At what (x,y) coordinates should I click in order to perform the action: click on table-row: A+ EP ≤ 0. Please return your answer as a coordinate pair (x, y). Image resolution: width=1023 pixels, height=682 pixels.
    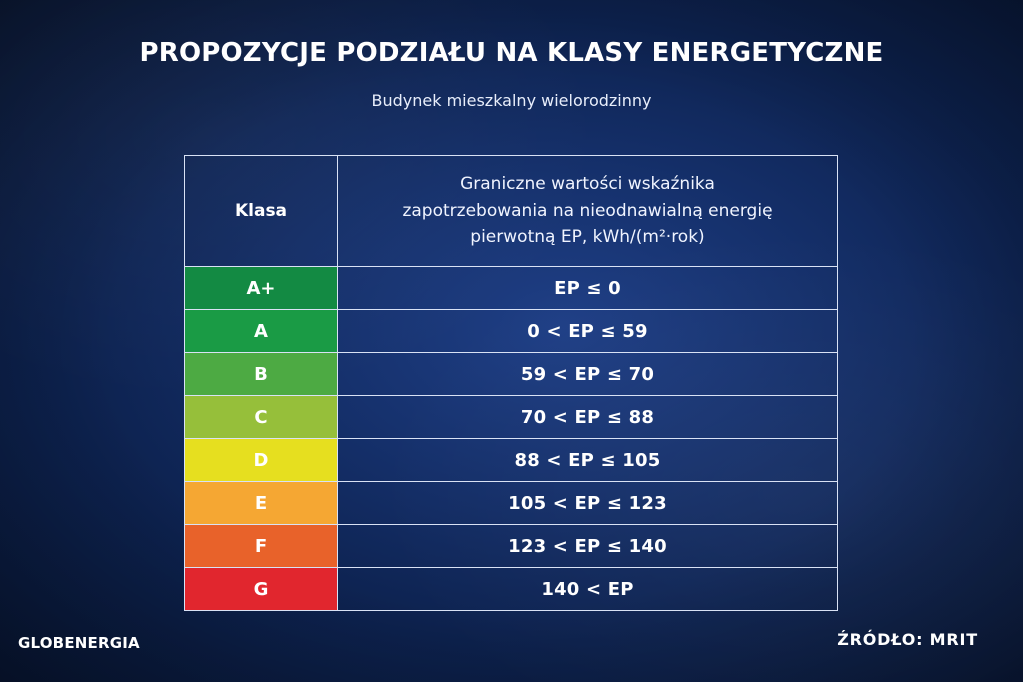
    Looking at the image, I should click on (511, 288).